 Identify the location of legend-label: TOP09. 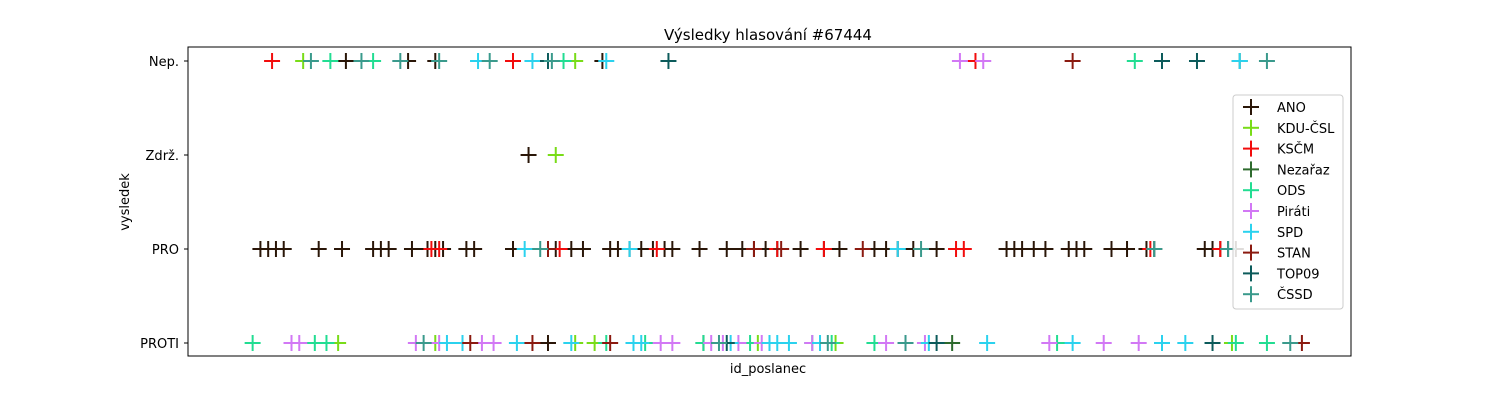
(1298, 274).